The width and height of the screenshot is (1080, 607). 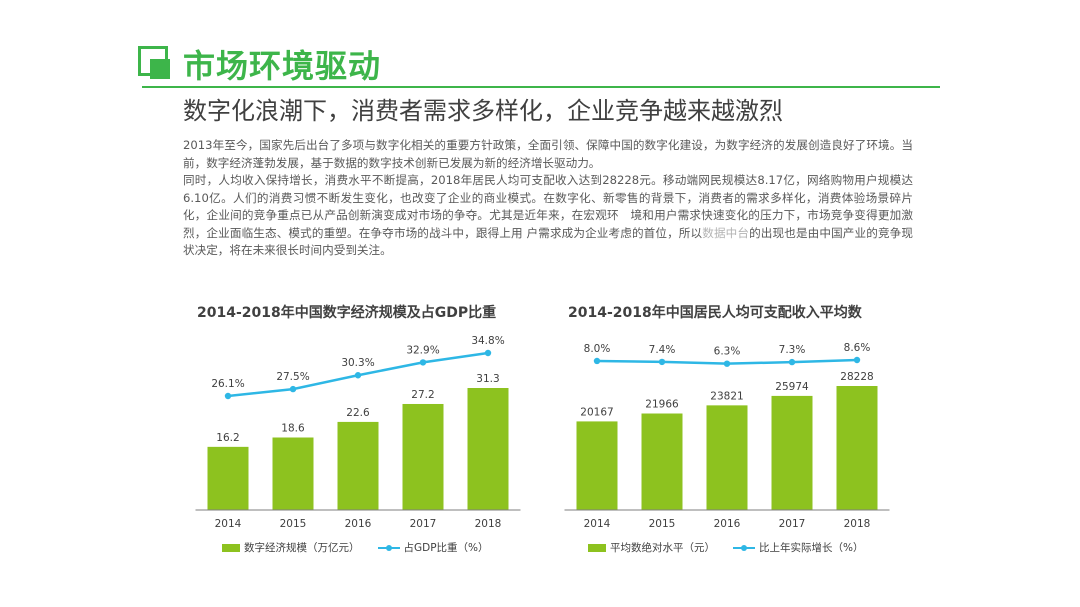 What do you see at coordinates (726, 232) in the screenshot?
I see `paragraph-2-highlight: 数据中台` at bounding box center [726, 232].